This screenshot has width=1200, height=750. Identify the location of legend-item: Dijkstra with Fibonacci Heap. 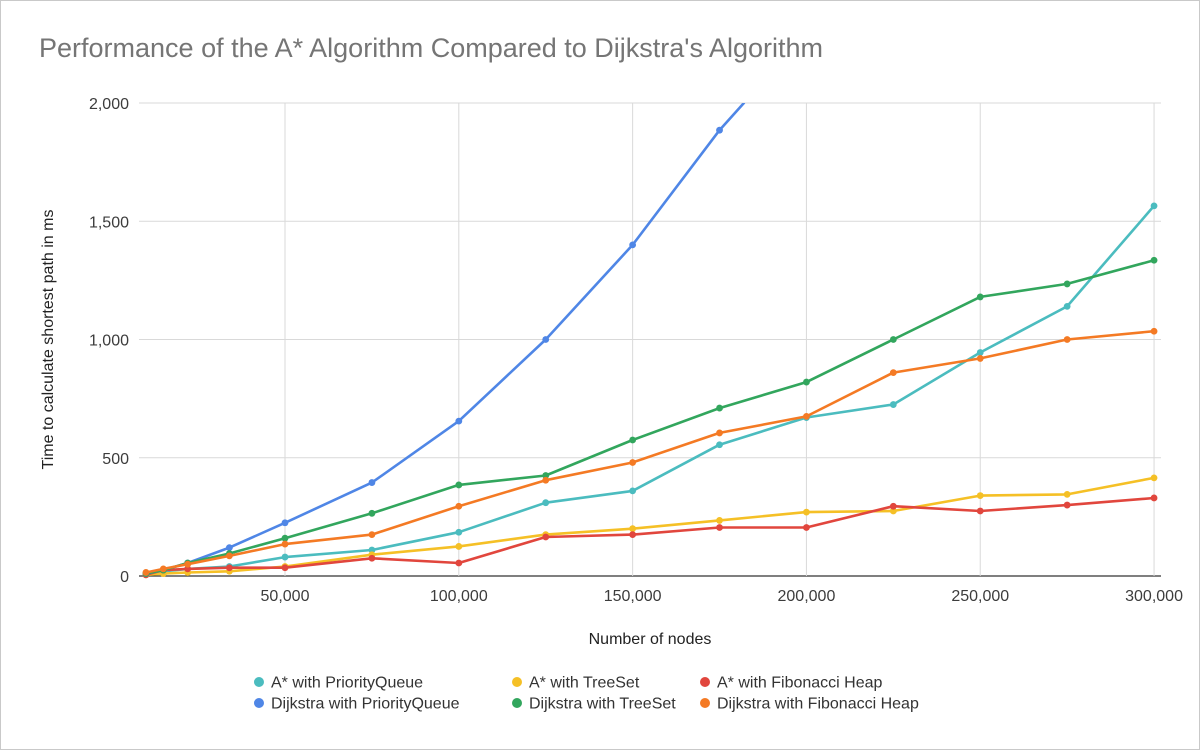
(809, 704).